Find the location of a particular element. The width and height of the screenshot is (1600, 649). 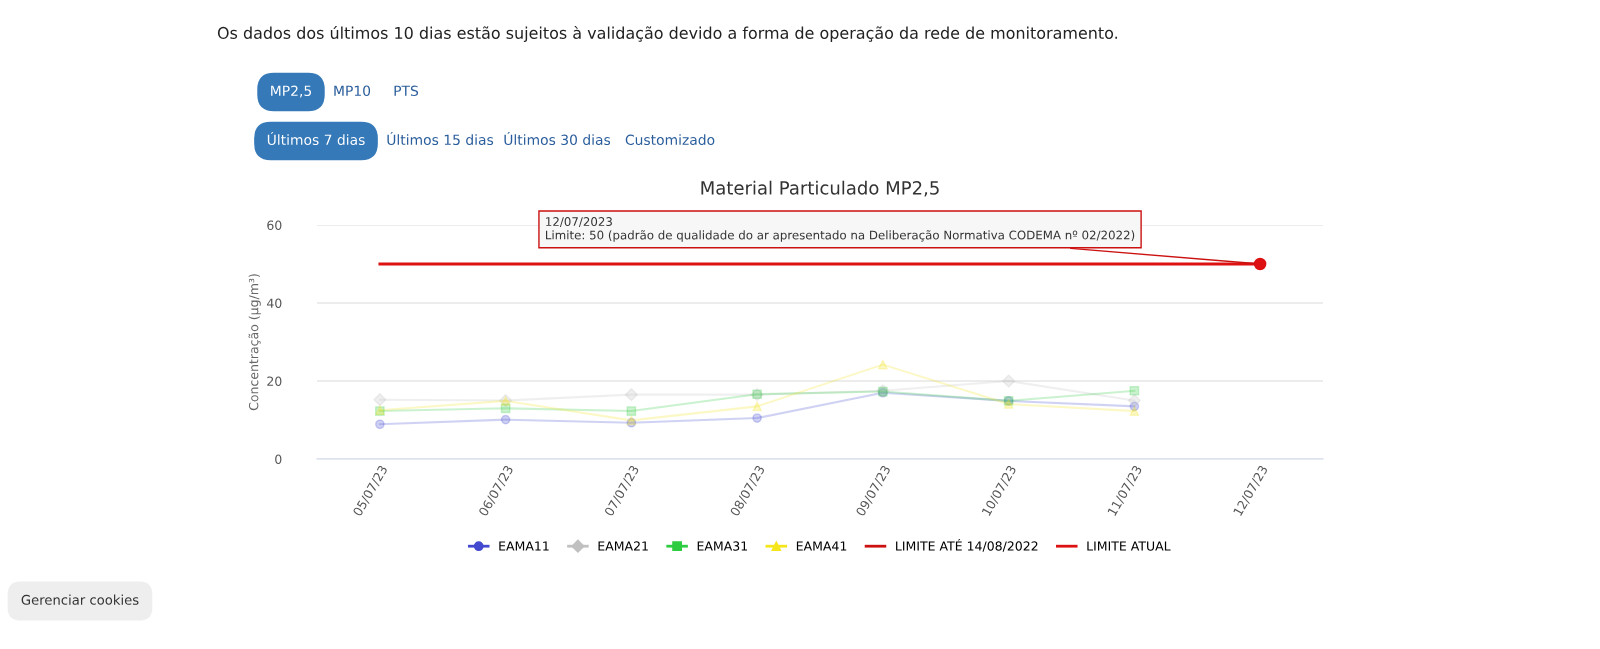

legend-label: EAMA21 is located at coordinates (623, 546).